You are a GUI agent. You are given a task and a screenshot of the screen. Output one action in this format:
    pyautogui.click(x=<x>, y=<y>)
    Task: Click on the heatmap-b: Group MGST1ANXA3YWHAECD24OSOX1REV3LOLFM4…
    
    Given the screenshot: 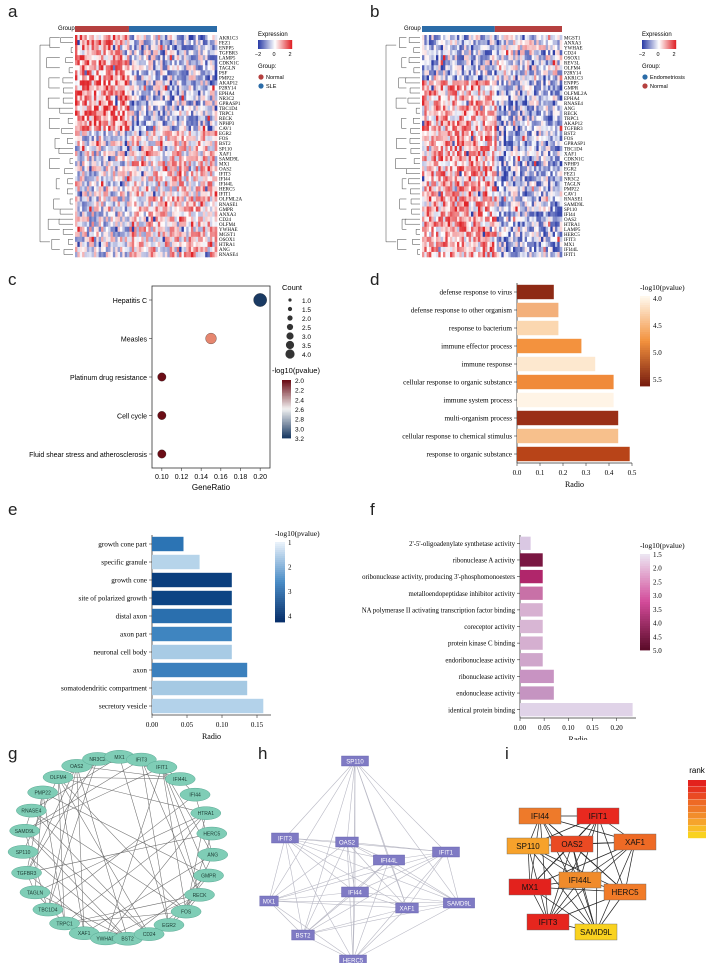 What is the action you would take?
    pyautogui.click(x=535, y=142)
    